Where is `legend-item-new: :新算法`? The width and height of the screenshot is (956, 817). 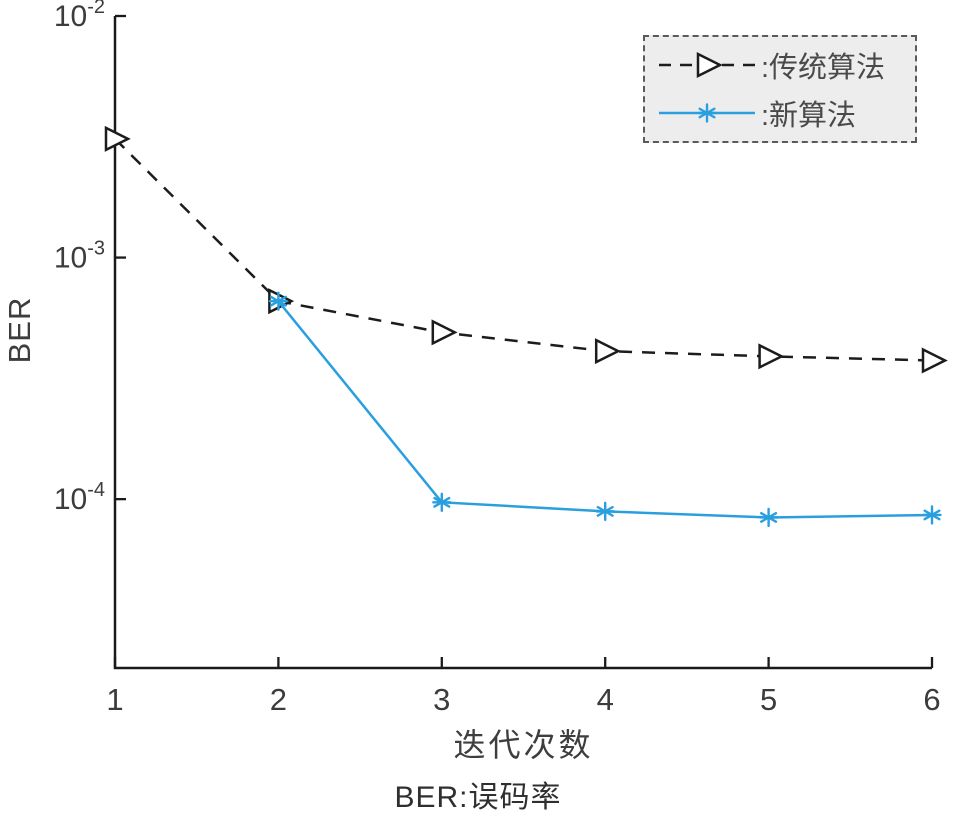
legend-item-new: :新算法 is located at coordinates (780, 113).